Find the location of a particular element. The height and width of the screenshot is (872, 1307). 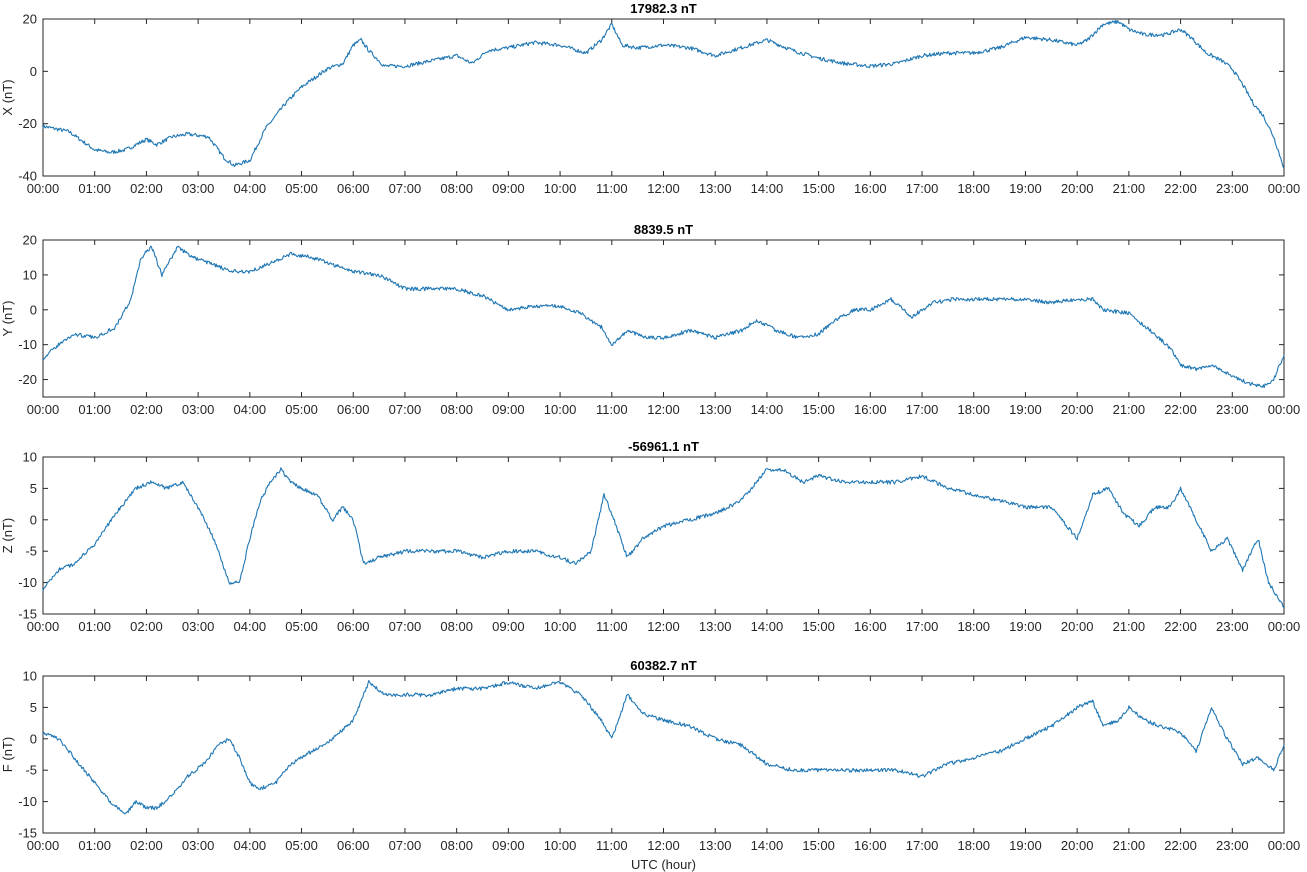

series-line is located at coordinates (663, 747).